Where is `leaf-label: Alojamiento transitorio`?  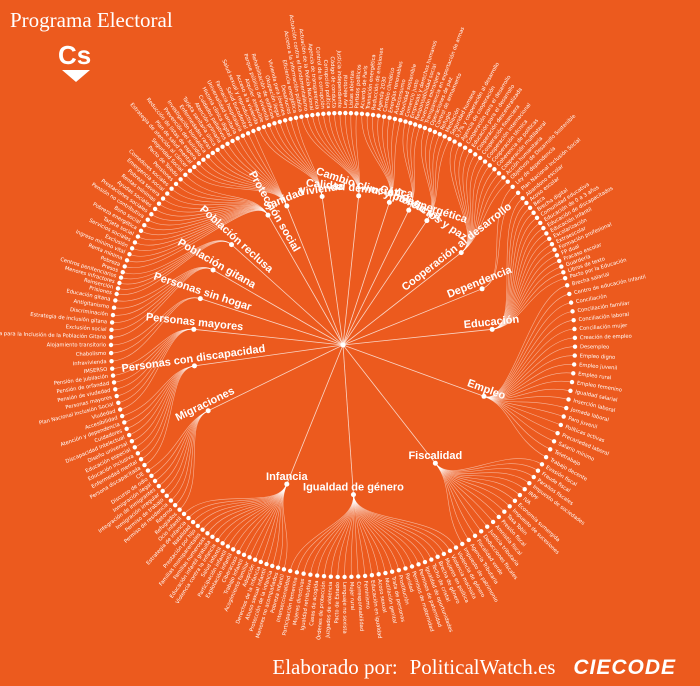 leaf-label: Alojamiento transitorio is located at coordinates (76, 346).